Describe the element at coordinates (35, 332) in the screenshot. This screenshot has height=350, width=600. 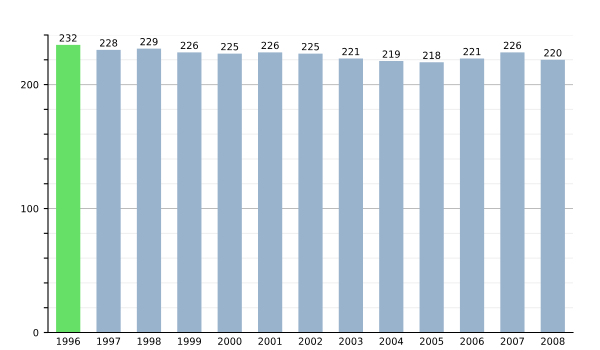
I see `y-tick-label: 0` at that location.